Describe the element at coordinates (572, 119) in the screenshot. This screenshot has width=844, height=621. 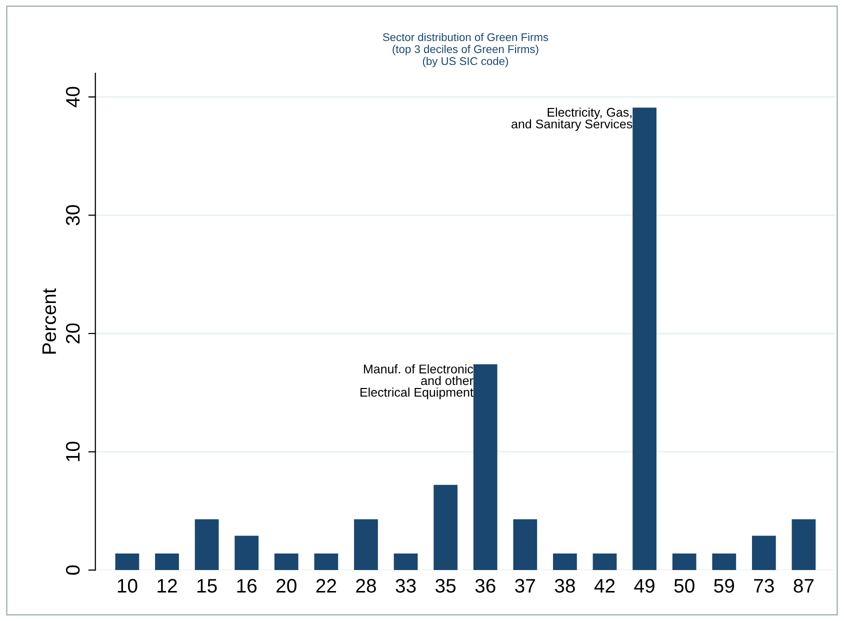
I see `annotation: Electricity, Gas, and Sanitary Services` at that location.